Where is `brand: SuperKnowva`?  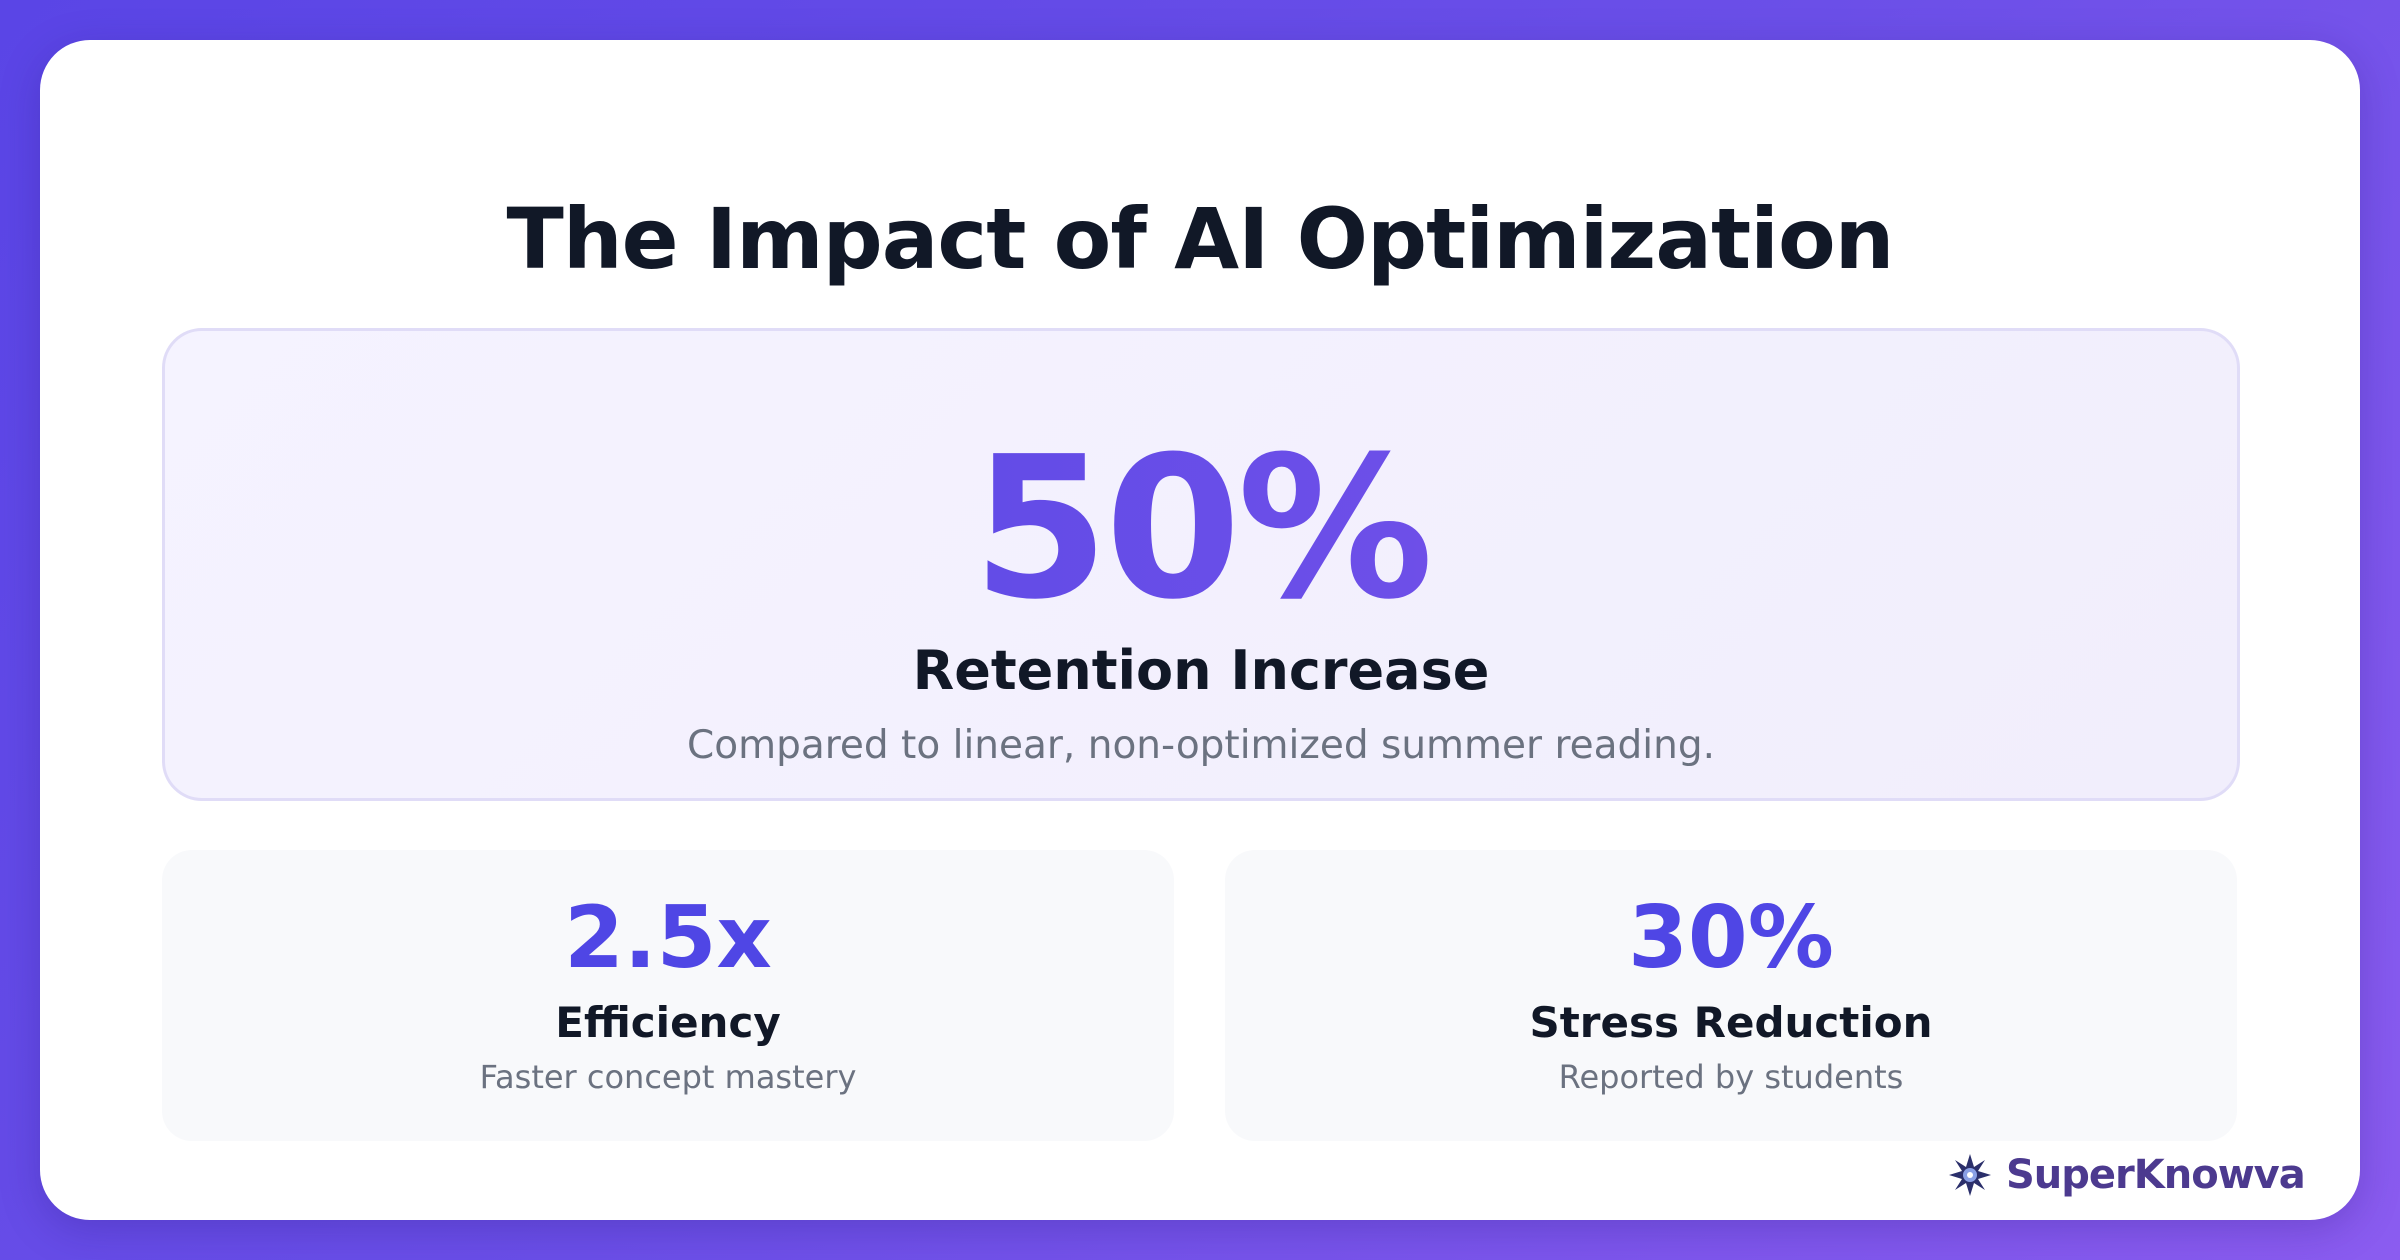 brand: SuperKnowva is located at coordinates (2127, 1175).